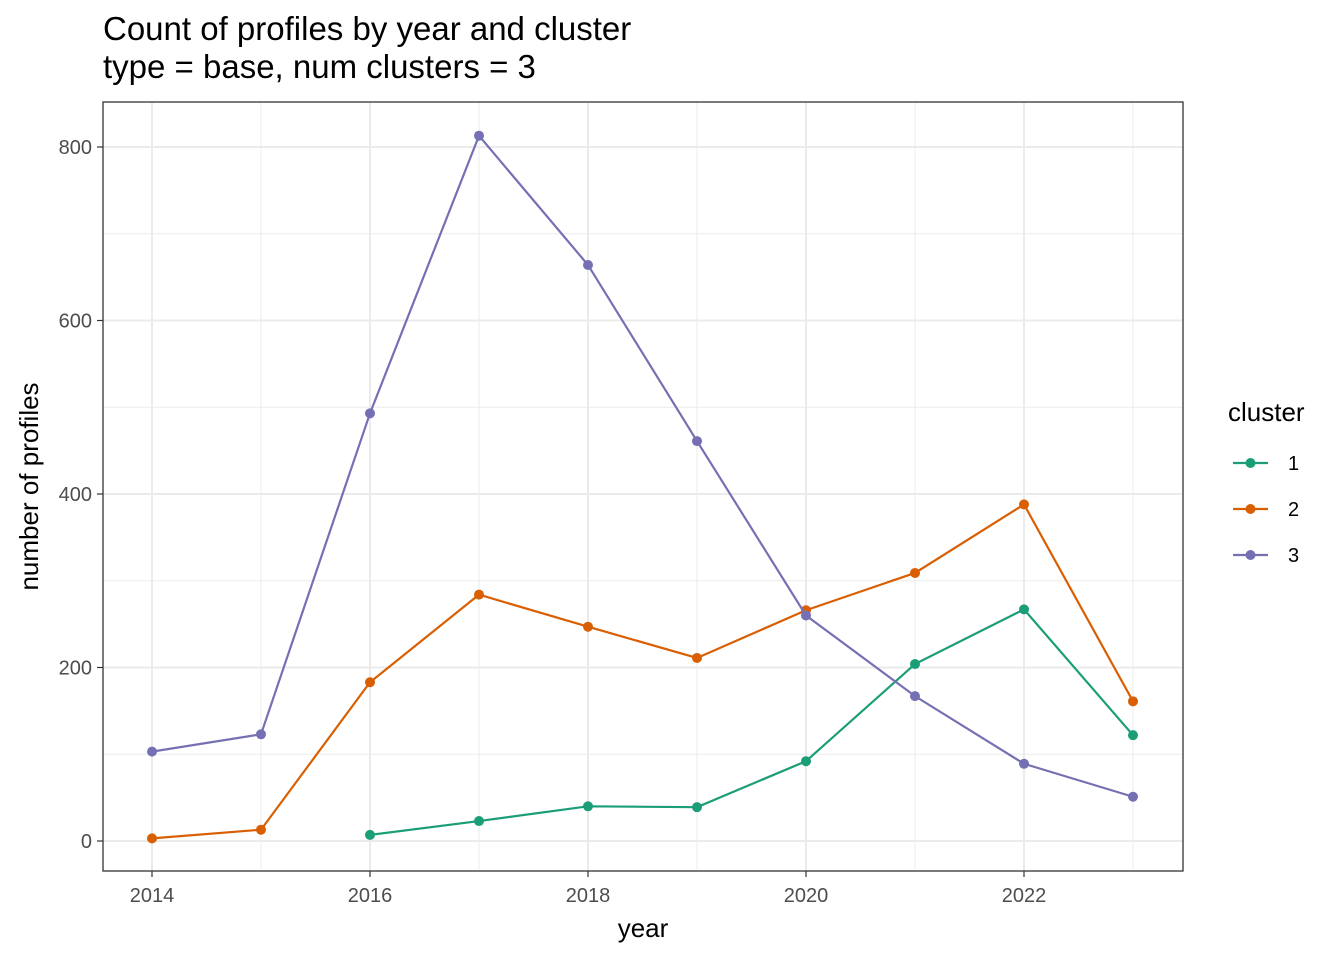 Image resolution: width=1344 pixels, height=960 pixels. What do you see at coordinates (588, 896) in the screenshot?
I see `x-tick-label: 2018` at bounding box center [588, 896].